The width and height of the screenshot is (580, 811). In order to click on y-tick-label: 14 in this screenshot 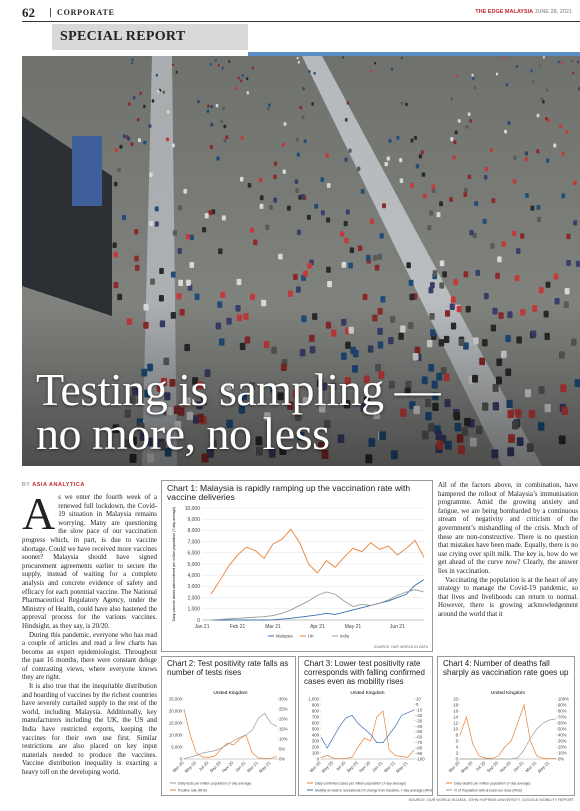, I will do `click(455, 717)`.